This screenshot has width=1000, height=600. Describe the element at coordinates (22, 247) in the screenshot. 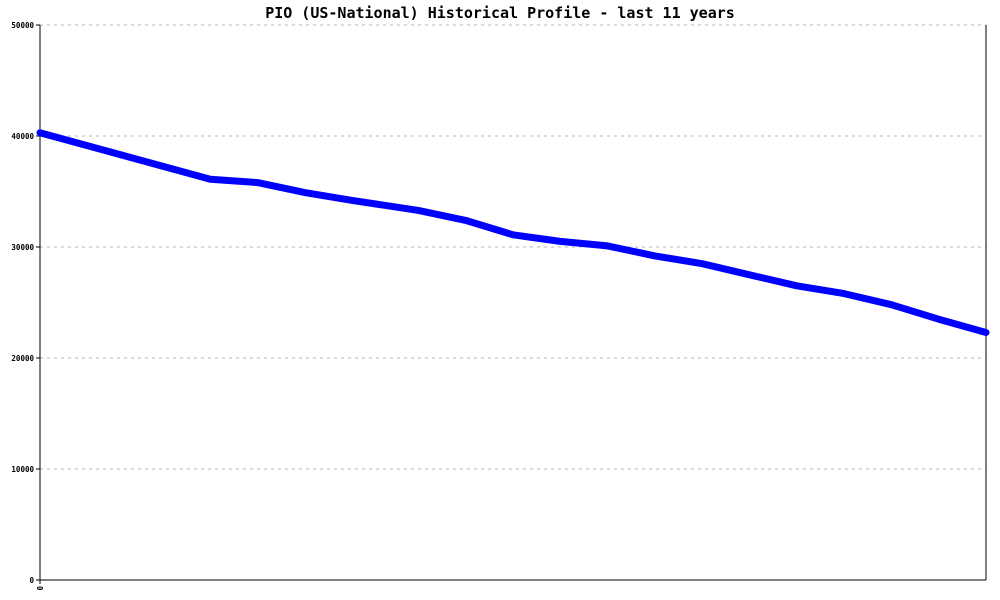

I see `y-tick-label: 30000` at that location.